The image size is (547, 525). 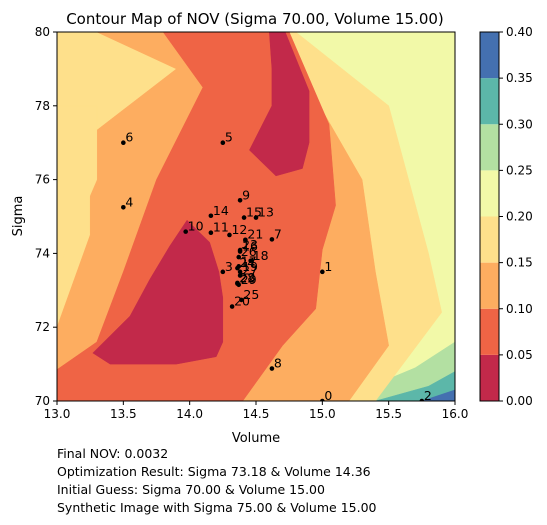 What do you see at coordinates (261, 255) in the screenshot?
I see `point-label: 18` at bounding box center [261, 255].